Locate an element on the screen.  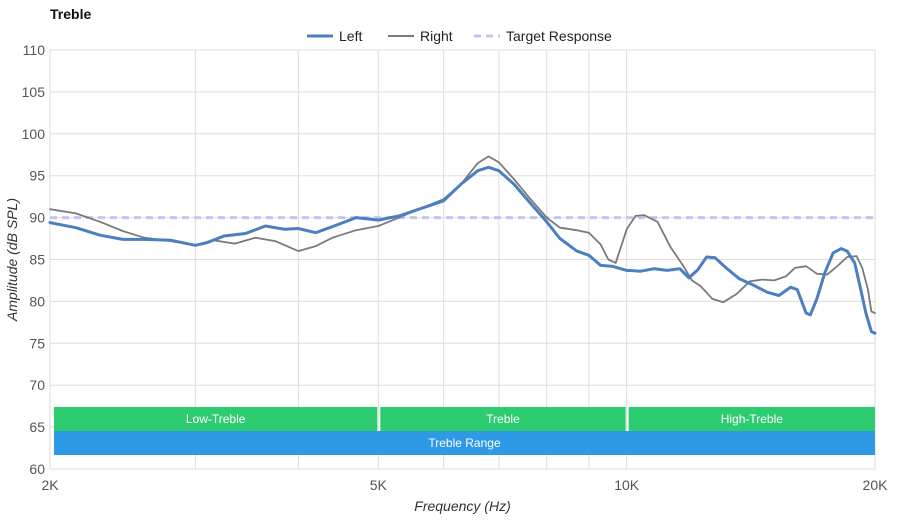
band-label: Low-Treble is located at coordinates (216, 419).